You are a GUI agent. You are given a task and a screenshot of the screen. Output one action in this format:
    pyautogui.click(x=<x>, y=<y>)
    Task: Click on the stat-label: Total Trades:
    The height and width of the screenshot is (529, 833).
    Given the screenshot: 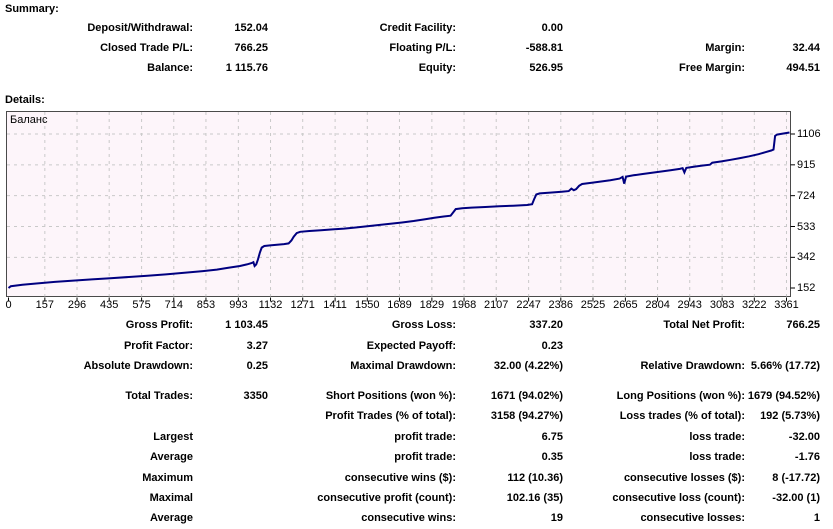 What is the action you would take?
    pyautogui.click(x=159, y=396)
    